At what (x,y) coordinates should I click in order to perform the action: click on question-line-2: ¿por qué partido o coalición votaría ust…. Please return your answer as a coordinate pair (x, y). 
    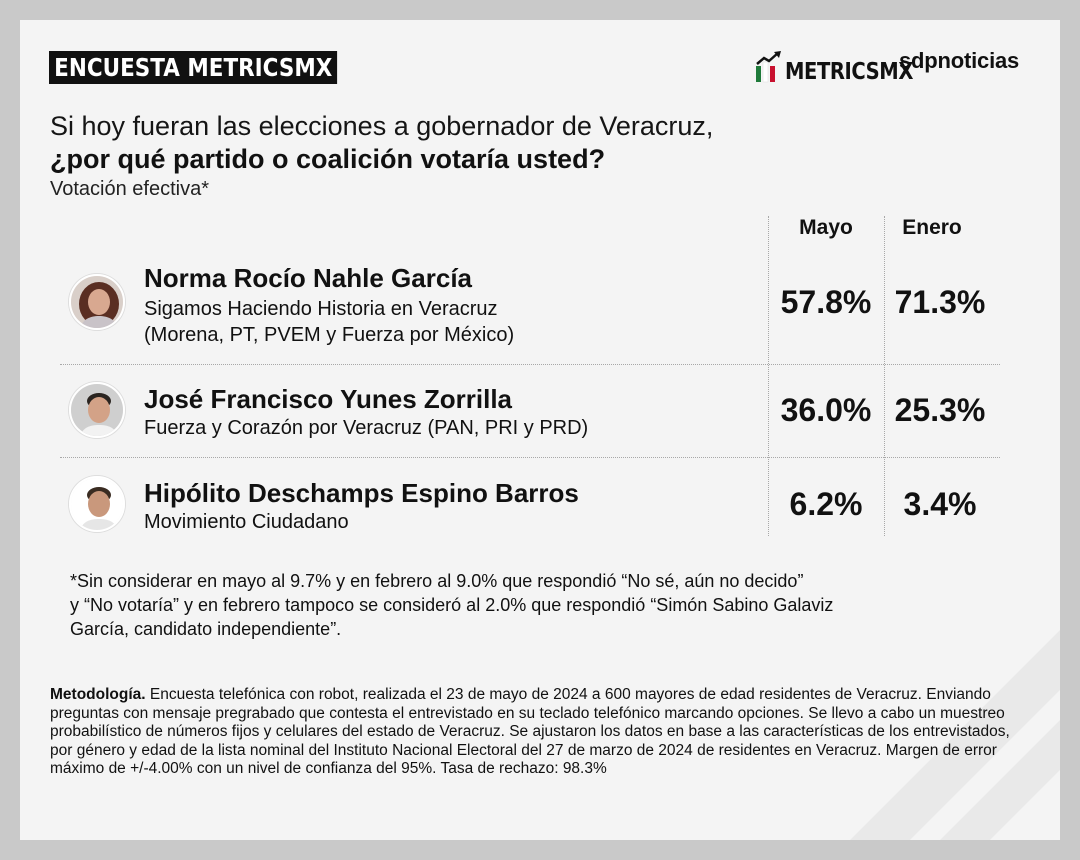
    Looking at the image, I should click on (328, 159).